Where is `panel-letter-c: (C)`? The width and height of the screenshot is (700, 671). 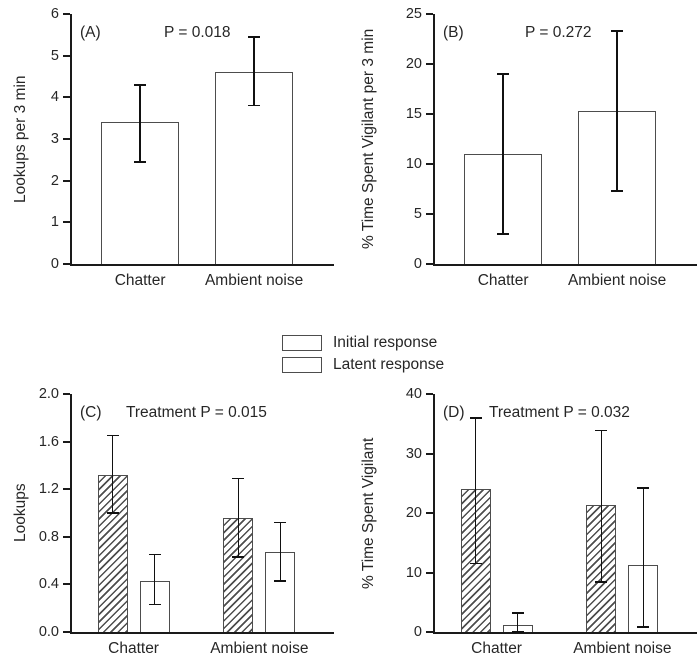
panel-letter-c: (C) is located at coordinates (91, 412).